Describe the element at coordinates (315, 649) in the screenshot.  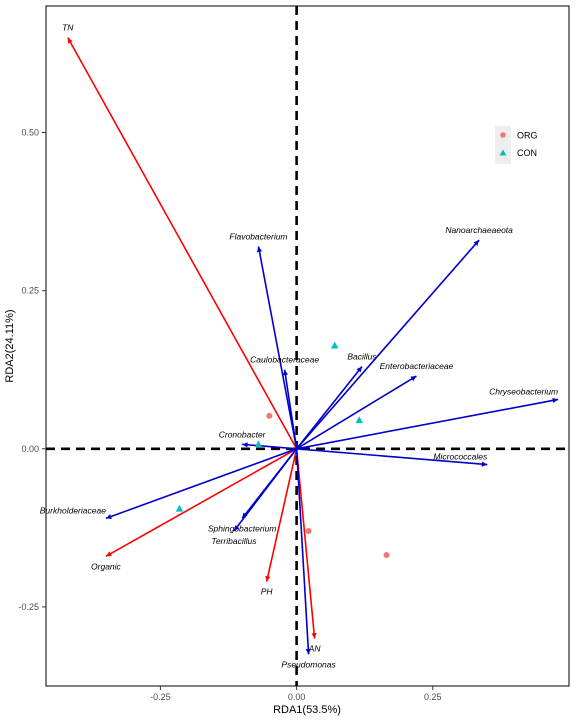
I see `env-label-an: AN` at that location.